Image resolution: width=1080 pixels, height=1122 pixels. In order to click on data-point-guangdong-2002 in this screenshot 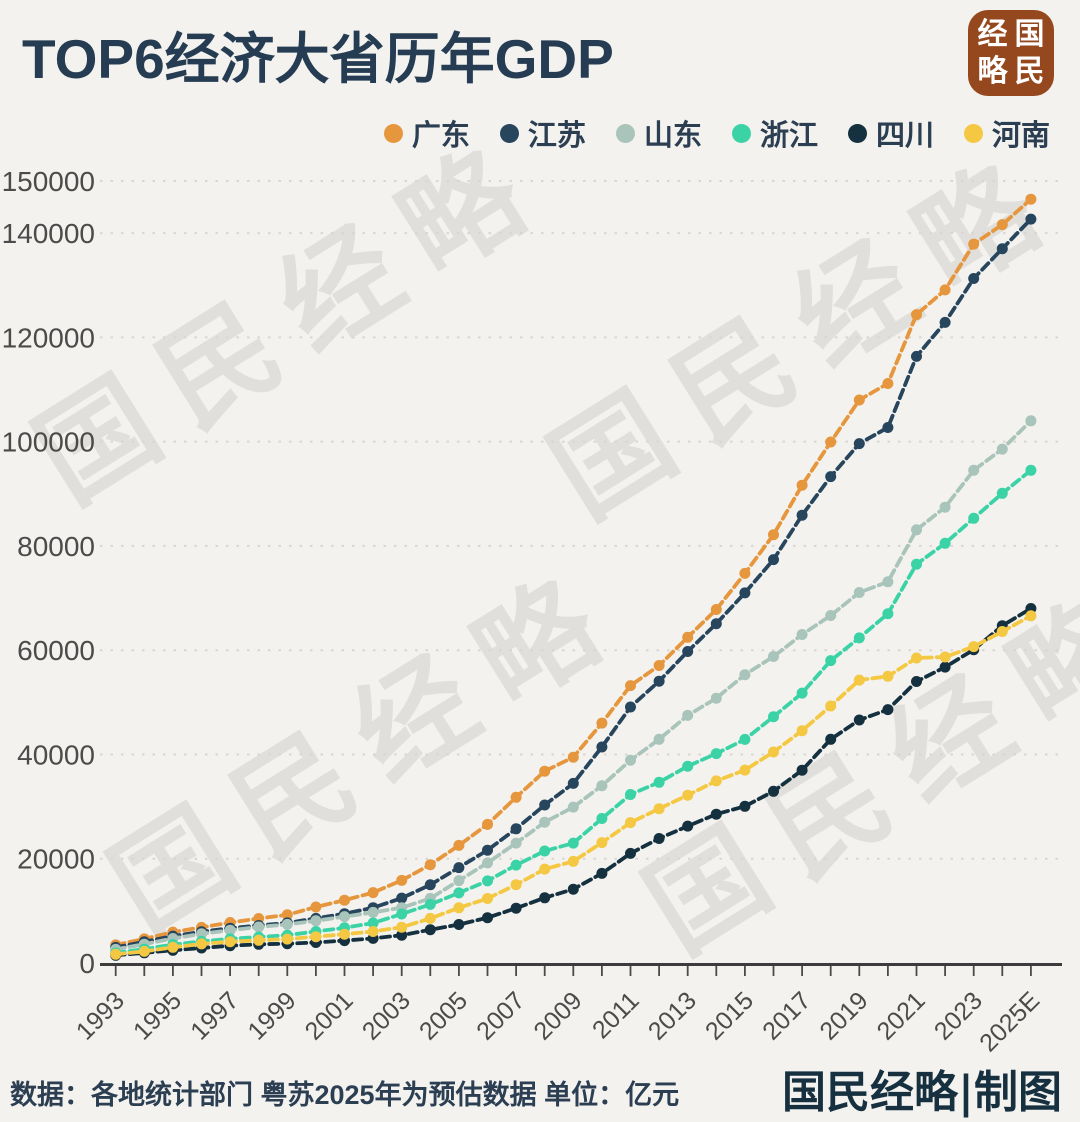, I will do `click(373, 893)`.